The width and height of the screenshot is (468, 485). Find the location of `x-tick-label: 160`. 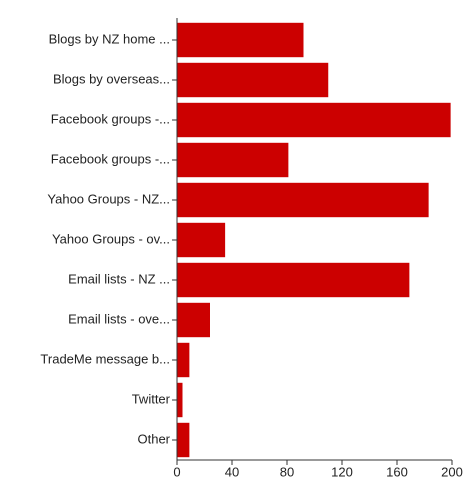

x-tick-label: 160 is located at coordinates (397, 471).